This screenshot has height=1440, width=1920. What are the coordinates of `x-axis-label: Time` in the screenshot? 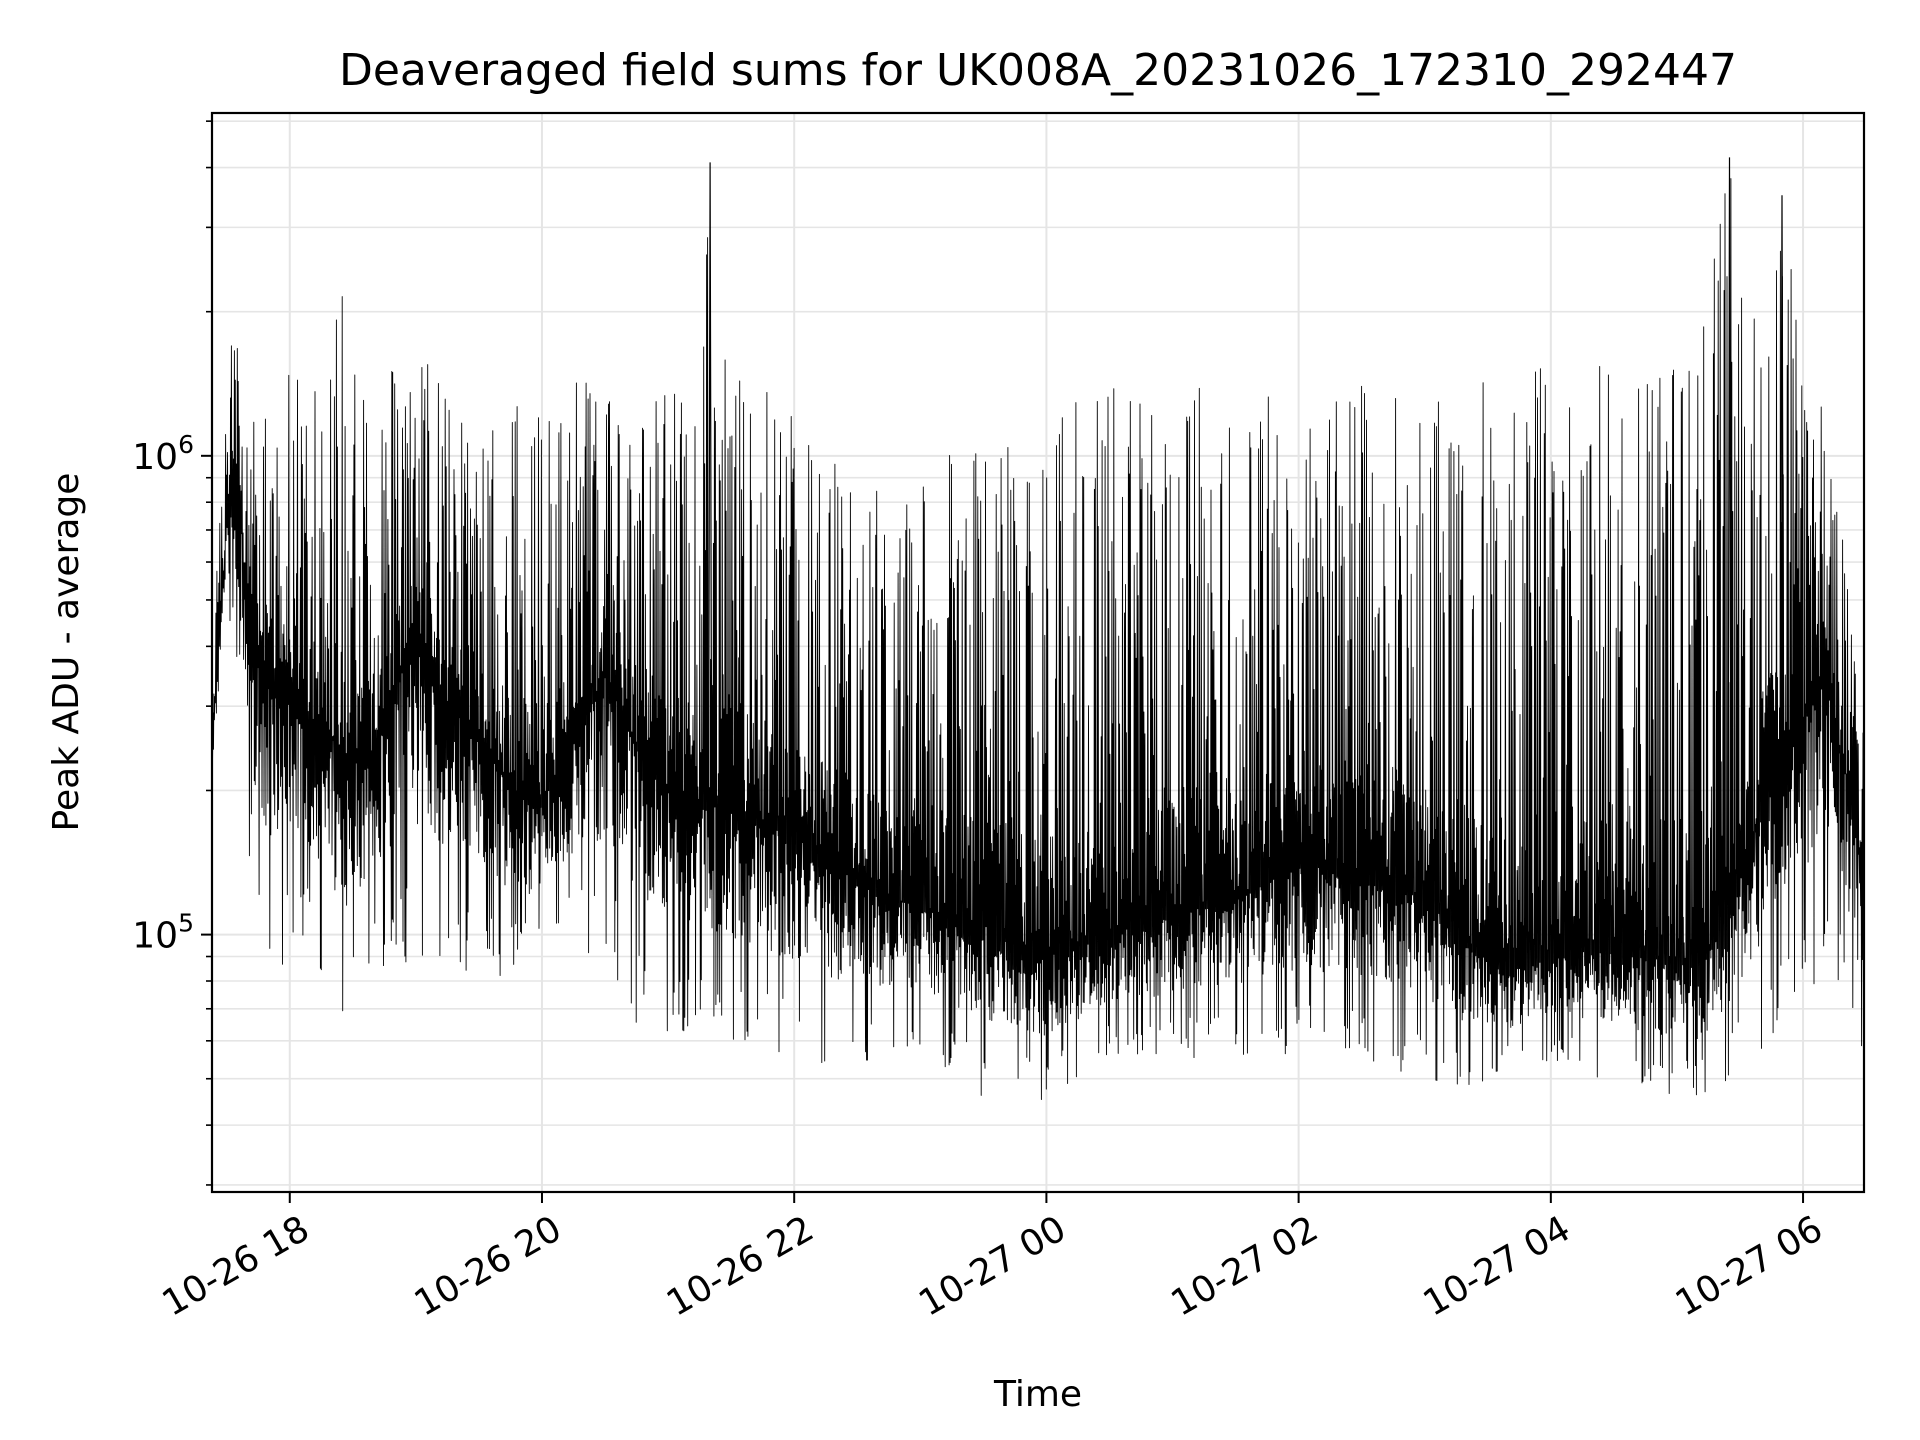 It's located at (1037, 1394).